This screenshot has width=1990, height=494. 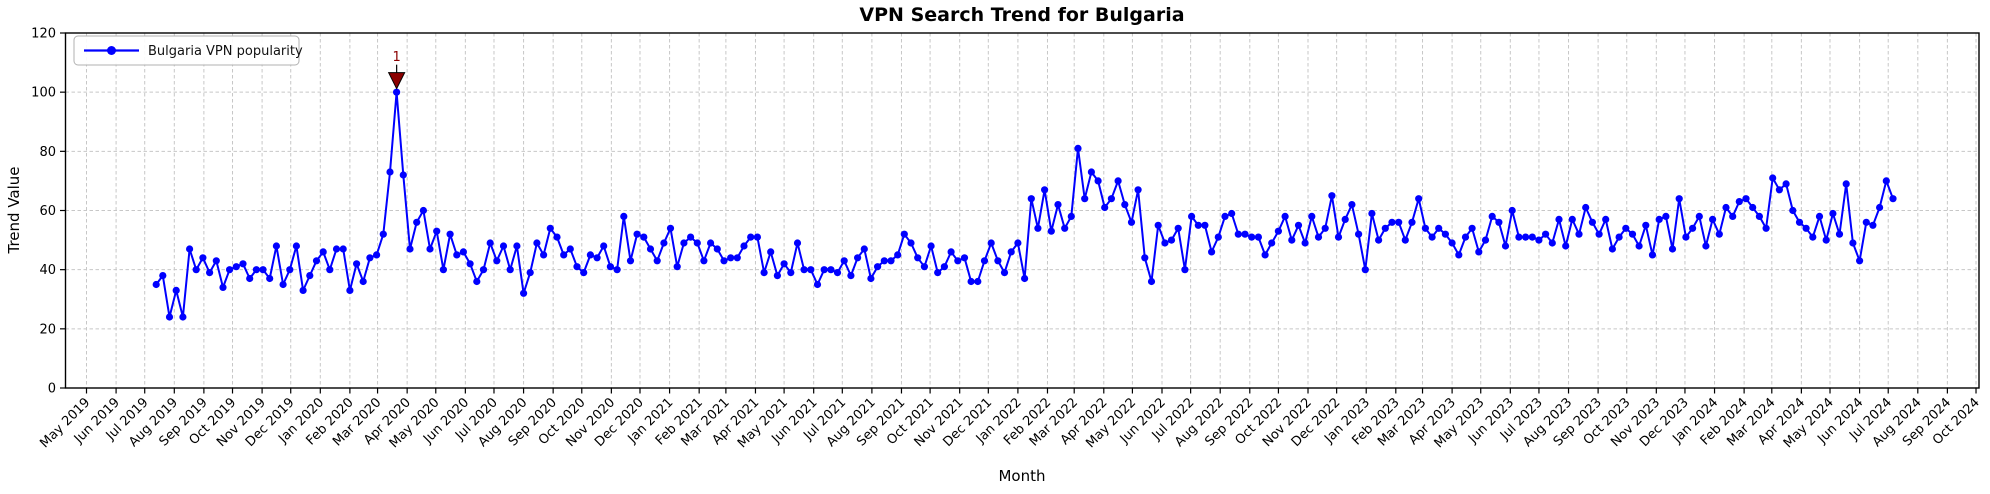 I want to click on chart-title: VPN Search Trend for Bulgaria, so click(x=1021, y=15).